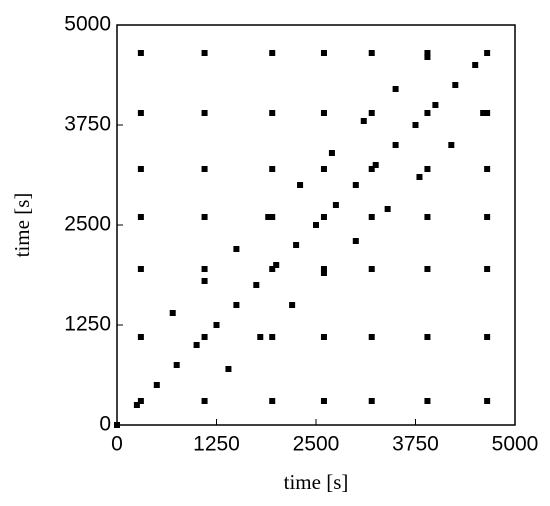 This screenshot has width=550, height=506. What do you see at coordinates (316, 444) in the screenshot?
I see `x-tick-label: 2500` at bounding box center [316, 444].